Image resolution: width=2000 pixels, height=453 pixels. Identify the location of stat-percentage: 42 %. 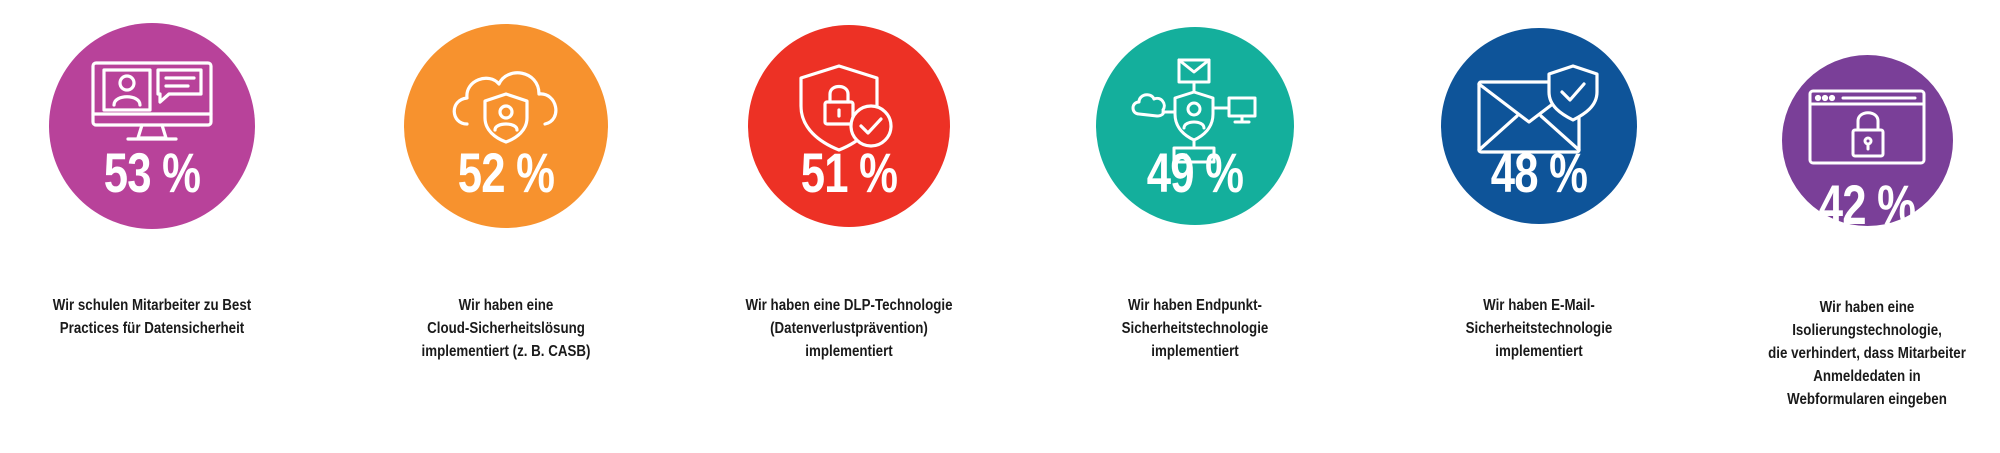
(1867, 204).